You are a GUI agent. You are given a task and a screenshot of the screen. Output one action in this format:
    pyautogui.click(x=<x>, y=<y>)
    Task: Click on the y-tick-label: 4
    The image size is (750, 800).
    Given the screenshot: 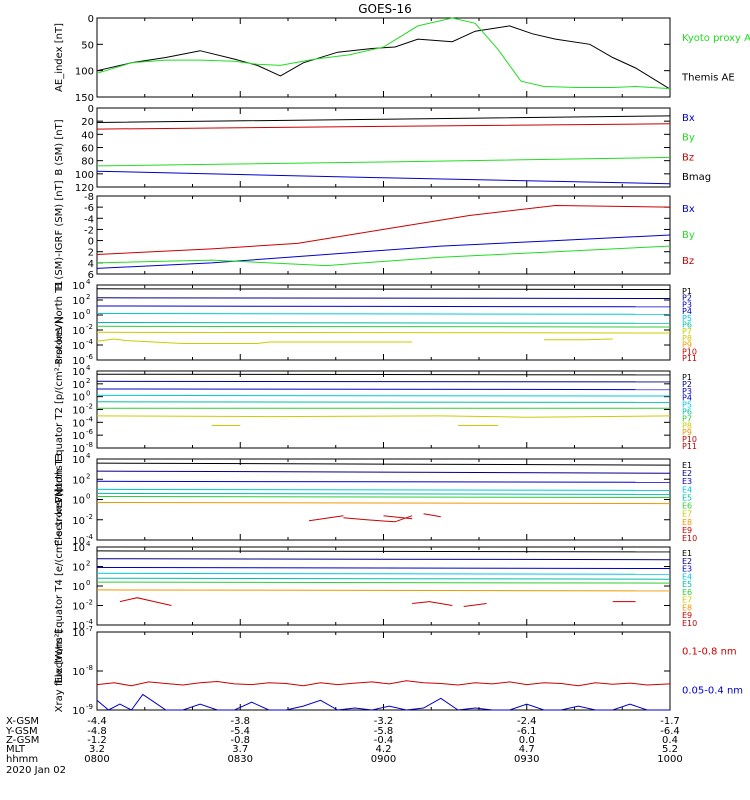 What is the action you would take?
    pyautogui.click(x=91, y=264)
    